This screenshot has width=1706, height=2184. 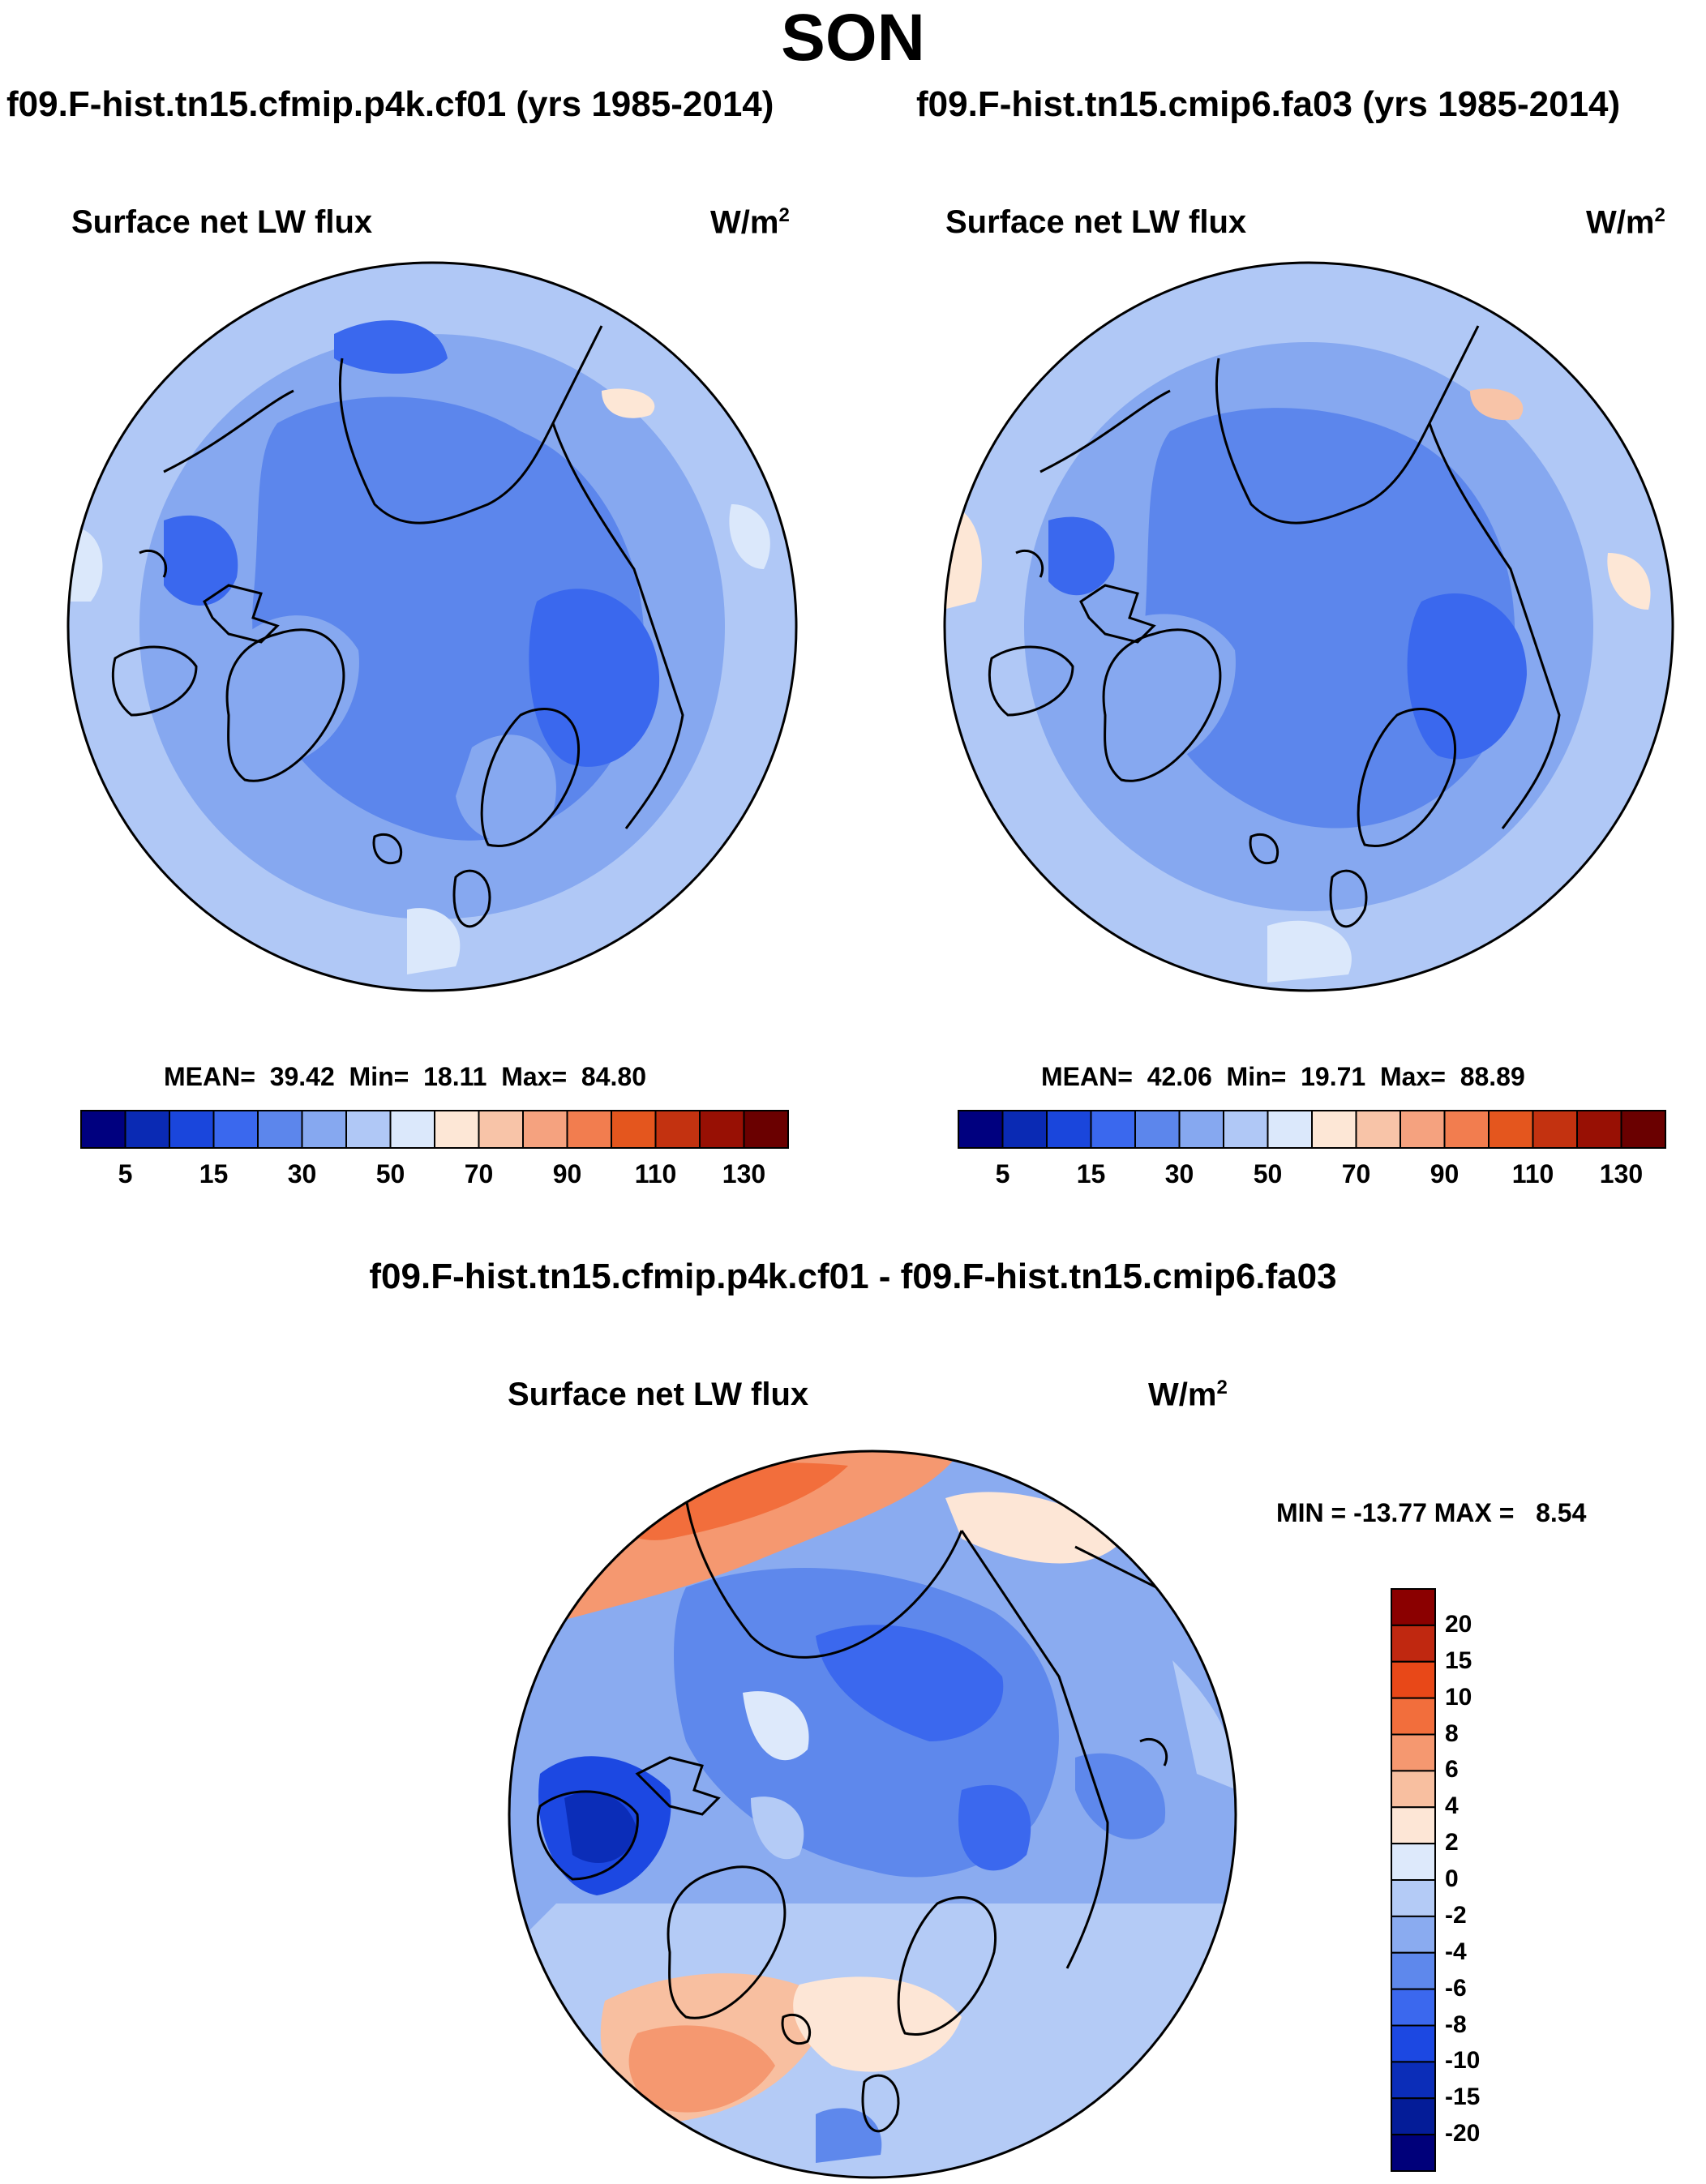 I want to click on diff-units: W/m2, so click(x=1188, y=1395).